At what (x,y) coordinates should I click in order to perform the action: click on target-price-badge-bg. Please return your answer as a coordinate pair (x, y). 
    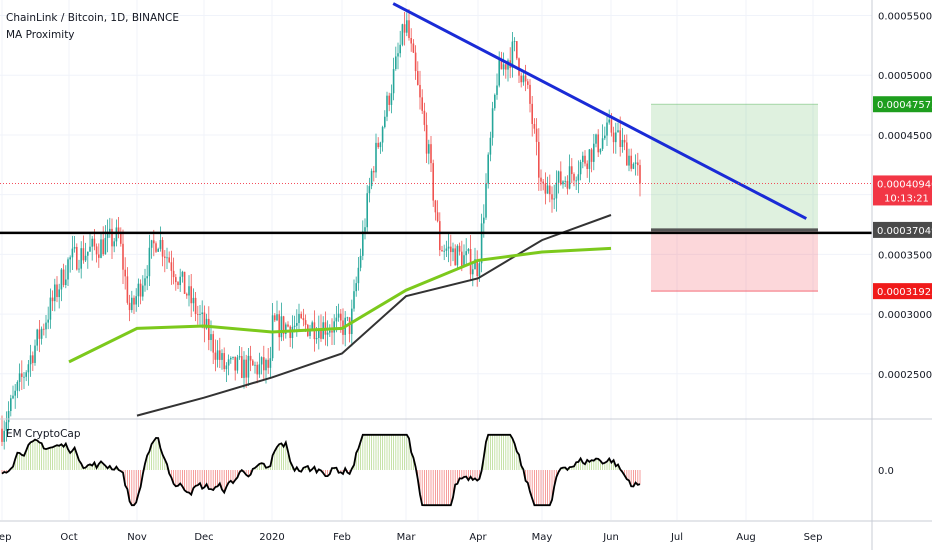
    Looking at the image, I should click on (902, 104).